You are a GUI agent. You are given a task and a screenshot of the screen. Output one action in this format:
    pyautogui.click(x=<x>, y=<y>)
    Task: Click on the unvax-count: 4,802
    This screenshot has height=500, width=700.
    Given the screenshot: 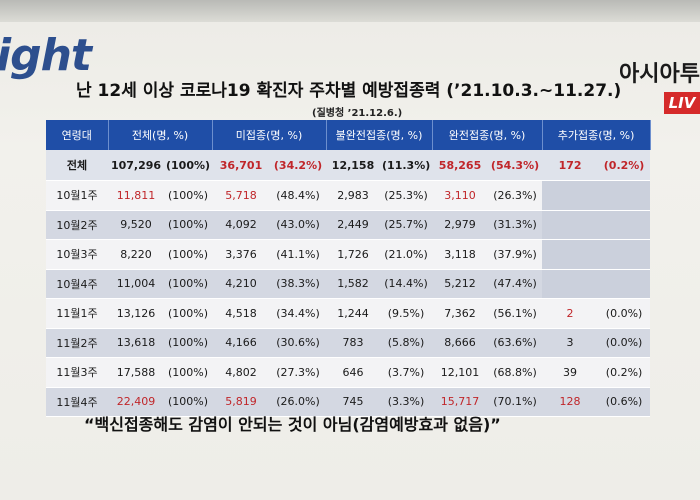 What is the action you would take?
    pyautogui.click(x=241, y=372)
    